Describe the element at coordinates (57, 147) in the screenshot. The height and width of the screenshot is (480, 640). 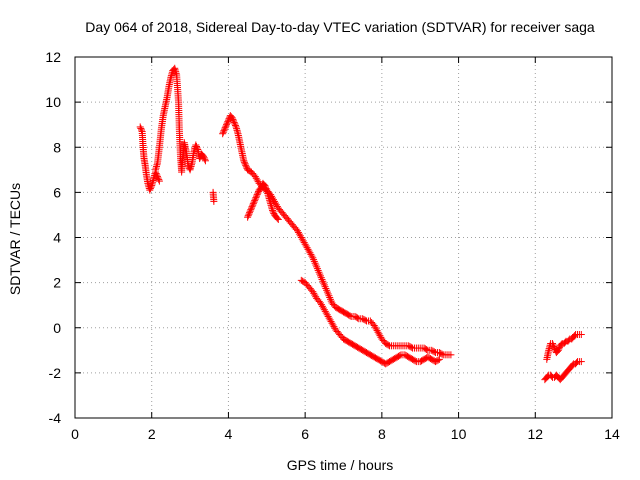
I see `y-tick-label: 8` at that location.